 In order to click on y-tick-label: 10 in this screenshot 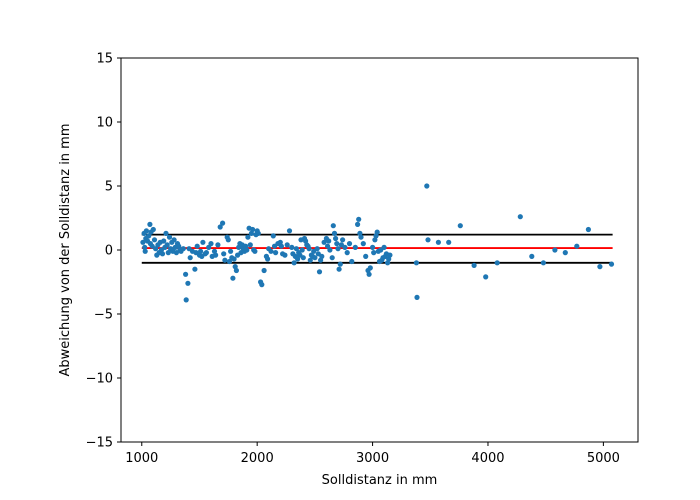, I will do `click(104, 123)`.